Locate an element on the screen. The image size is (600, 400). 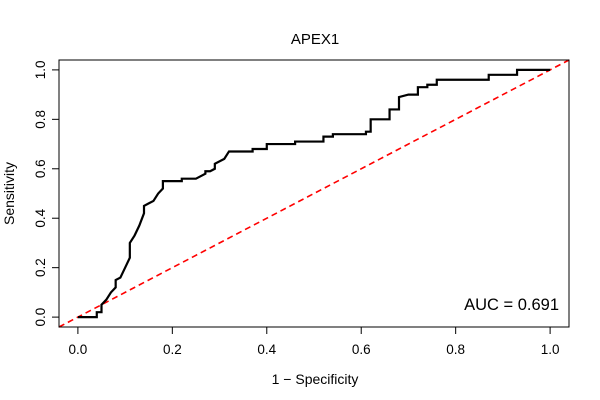
auc-annotation: AUC = 0.691 is located at coordinates (511, 305).